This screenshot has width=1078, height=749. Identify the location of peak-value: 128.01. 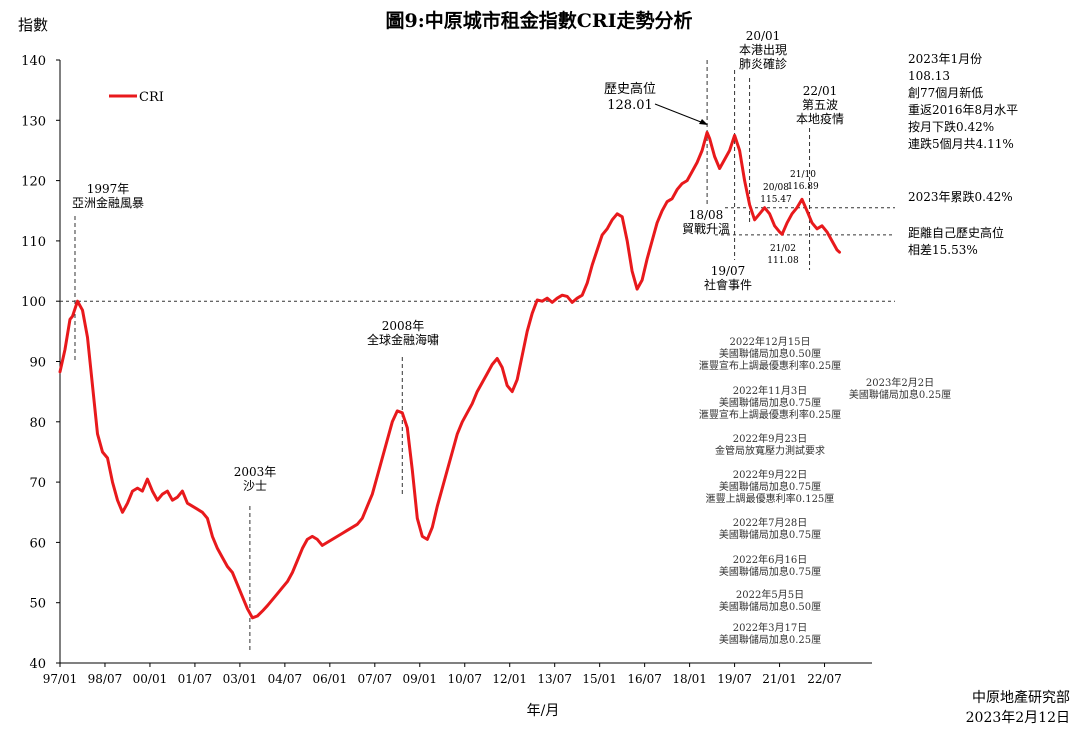
(630, 105).